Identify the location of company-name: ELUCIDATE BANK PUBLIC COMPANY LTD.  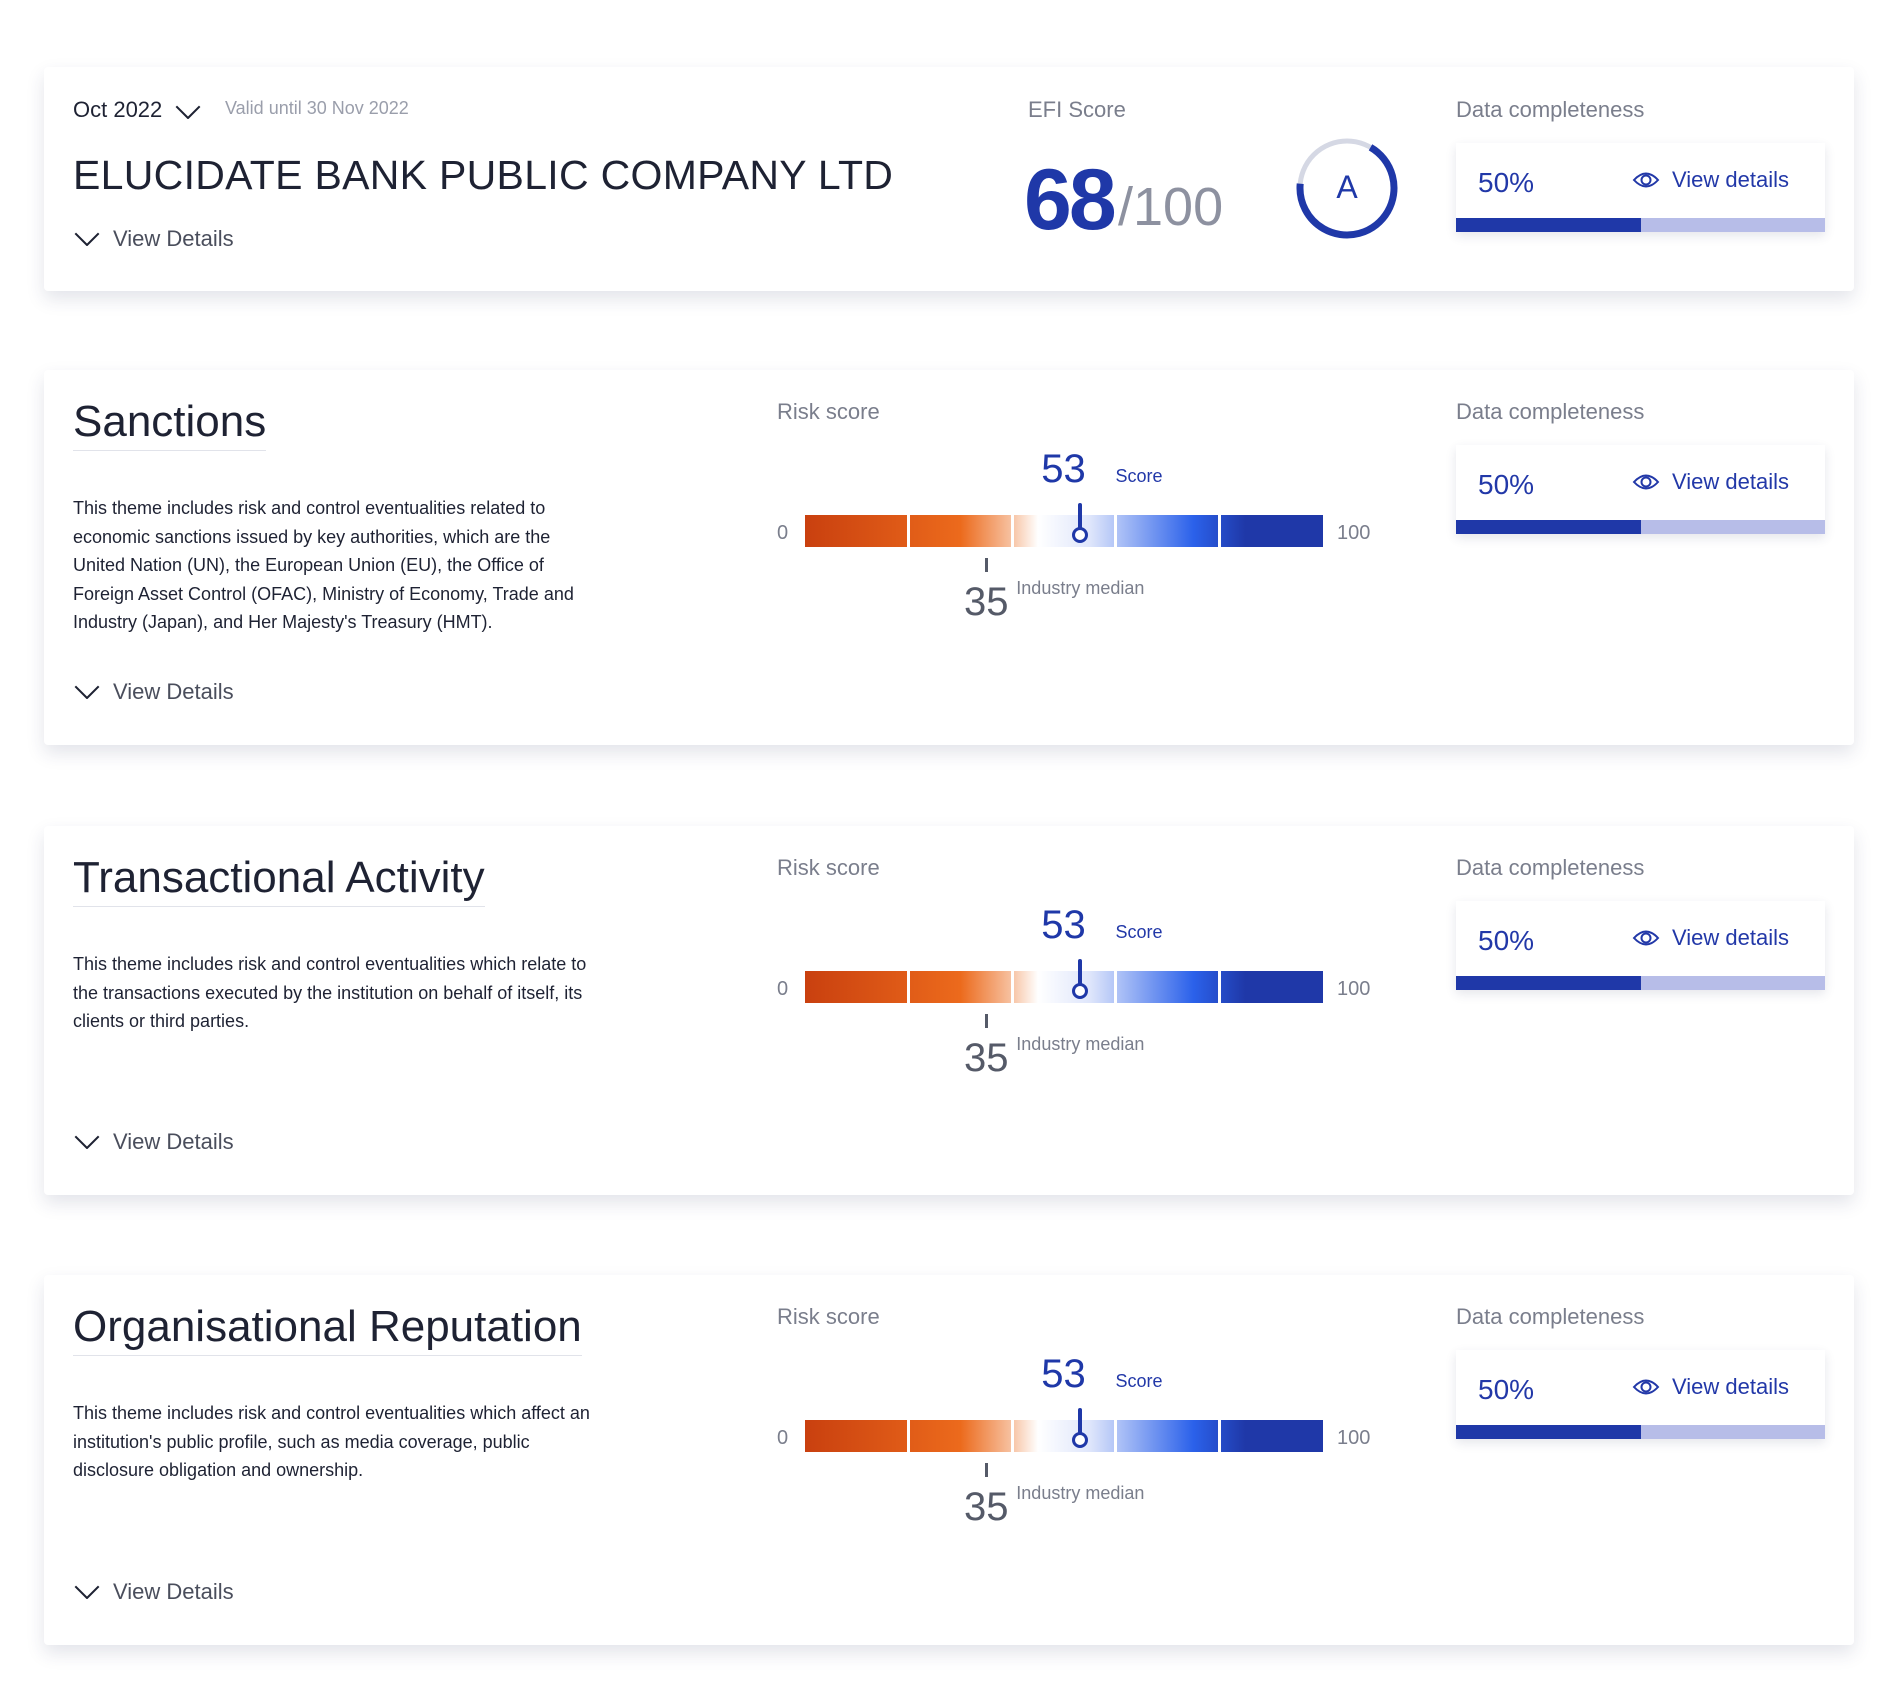
(483, 175).